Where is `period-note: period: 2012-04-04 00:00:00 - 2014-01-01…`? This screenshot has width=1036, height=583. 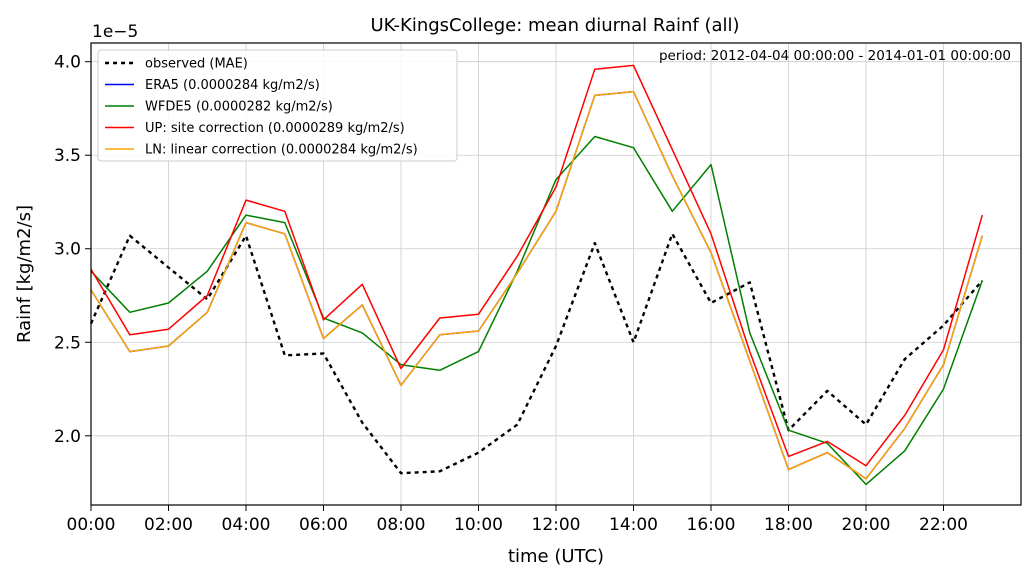
period-note: period: 2012-04-04 00:00:00 - 2014-01-01… is located at coordinates (835, 56).